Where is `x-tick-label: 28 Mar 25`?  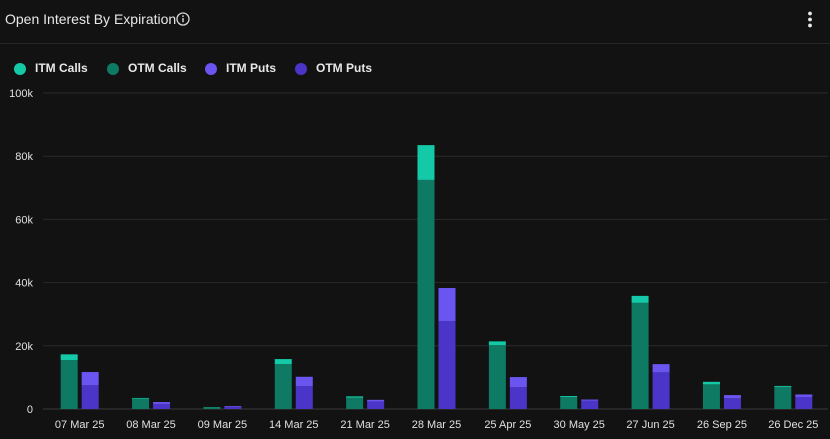 x-tick-label: 28 Mar 25 is located at coordinates (437, 425).